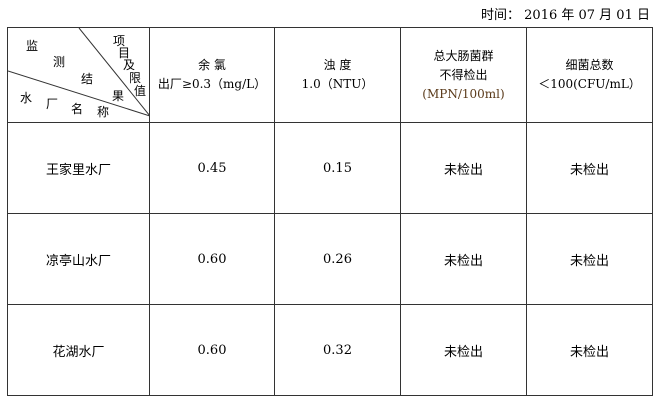 The image size is (660, 401). What do you see at coordinates (59, 62) in the screenshot?
I see `corner-char: 测` at bounding box center [59, 62].